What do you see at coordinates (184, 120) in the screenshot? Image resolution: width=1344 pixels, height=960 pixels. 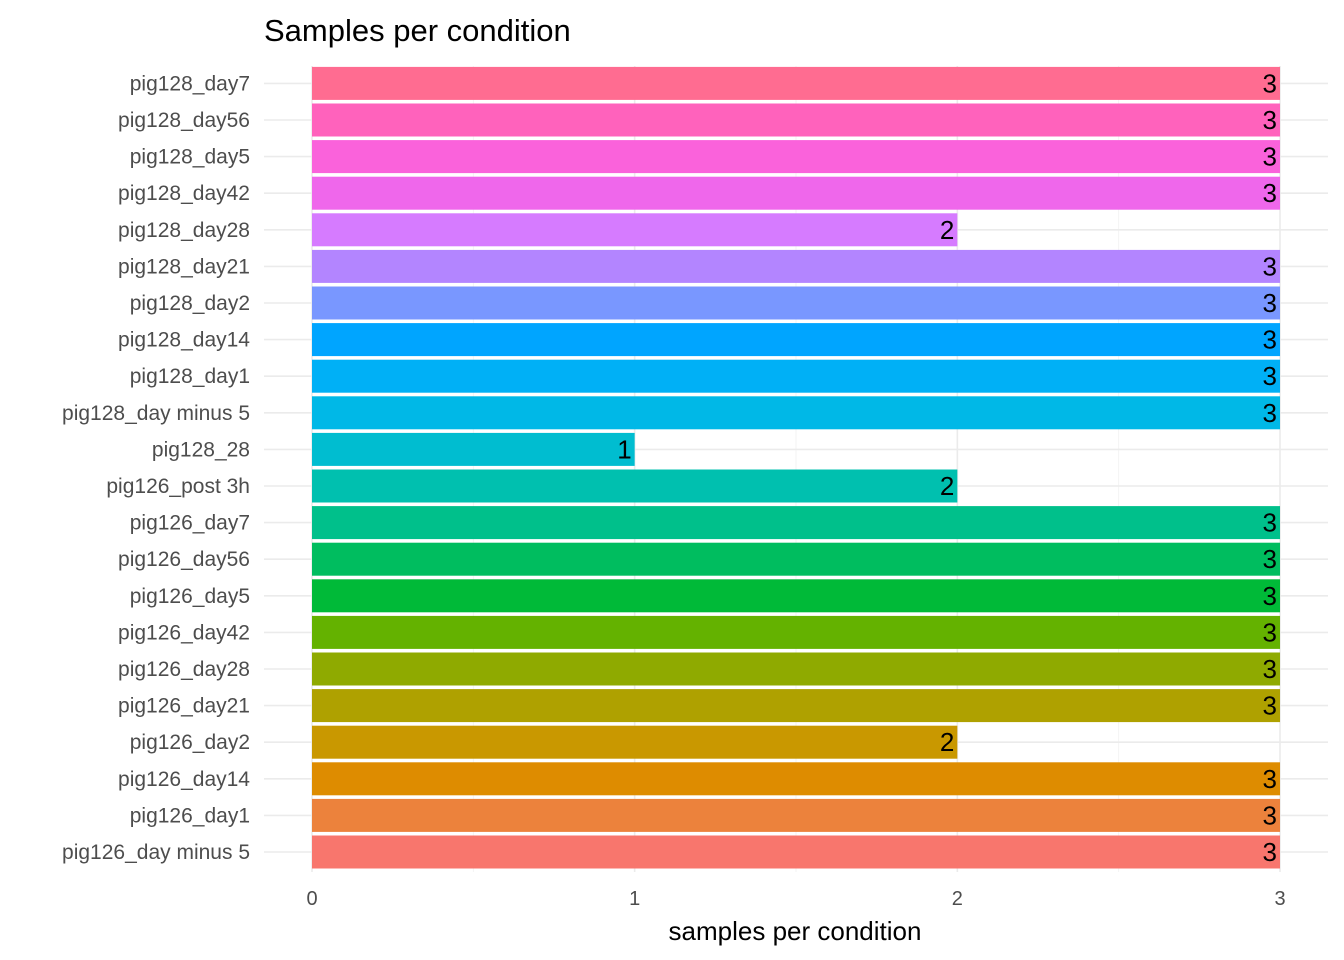 I see `category-tick-label: pig128_day56` at bounding box center [184, 120].